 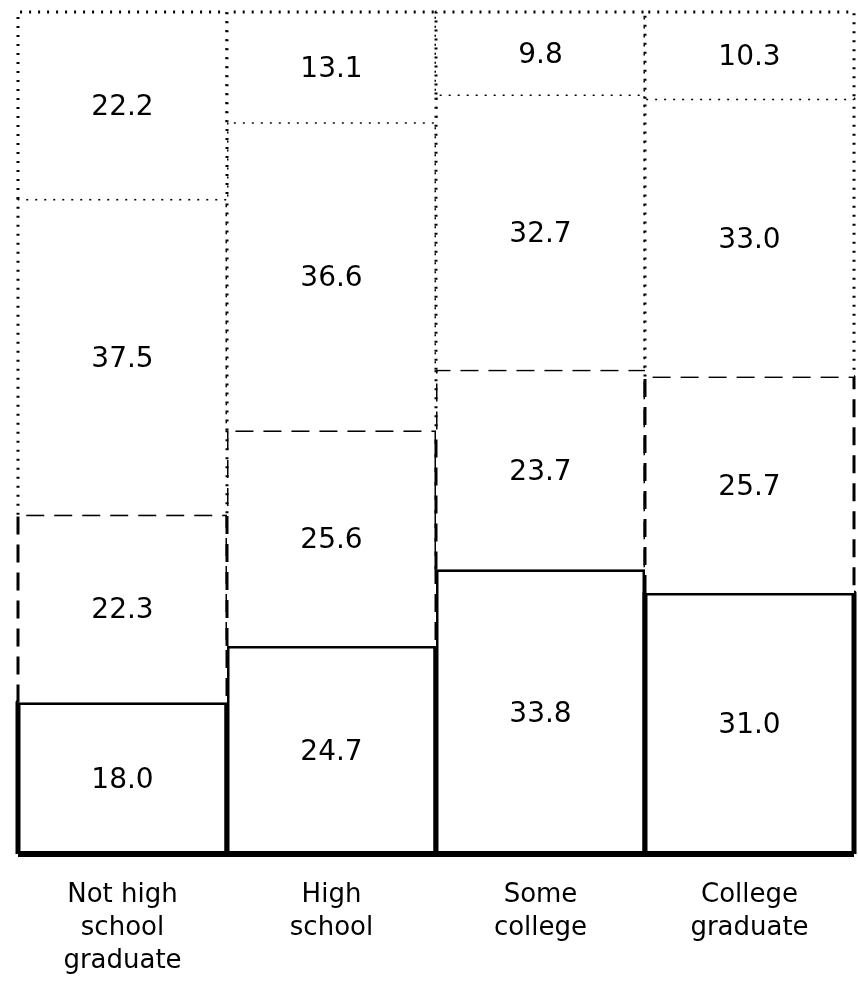 I want to click on x-tick-label: Not high school graduate, so click(x=122, y=926).